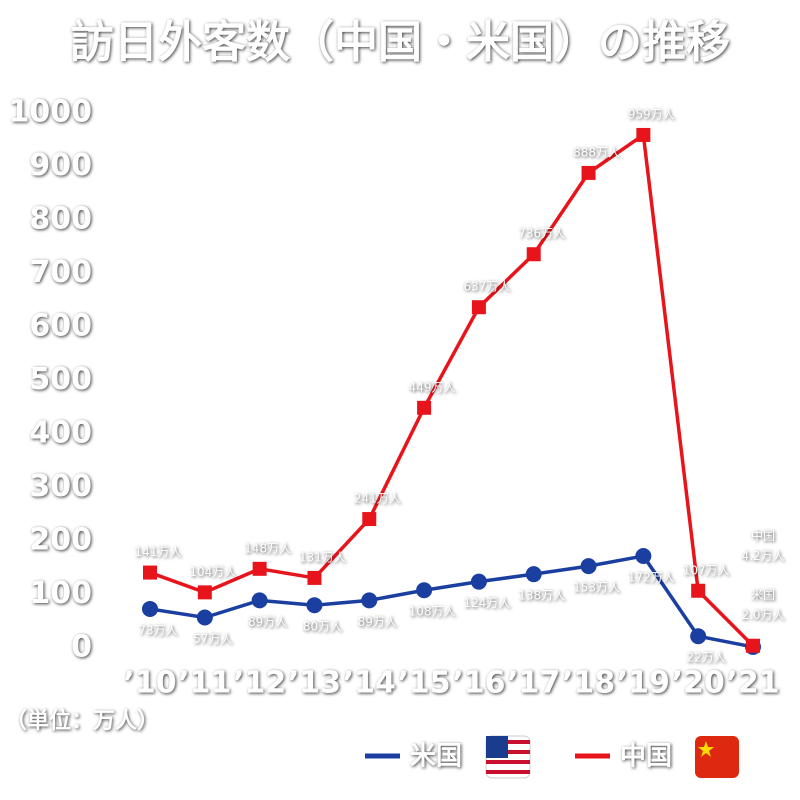 The image size is (800, 800). Describe the element at coordinates (588, 683) in the screenshot. I see `x-tick-label: ’18` at that location.